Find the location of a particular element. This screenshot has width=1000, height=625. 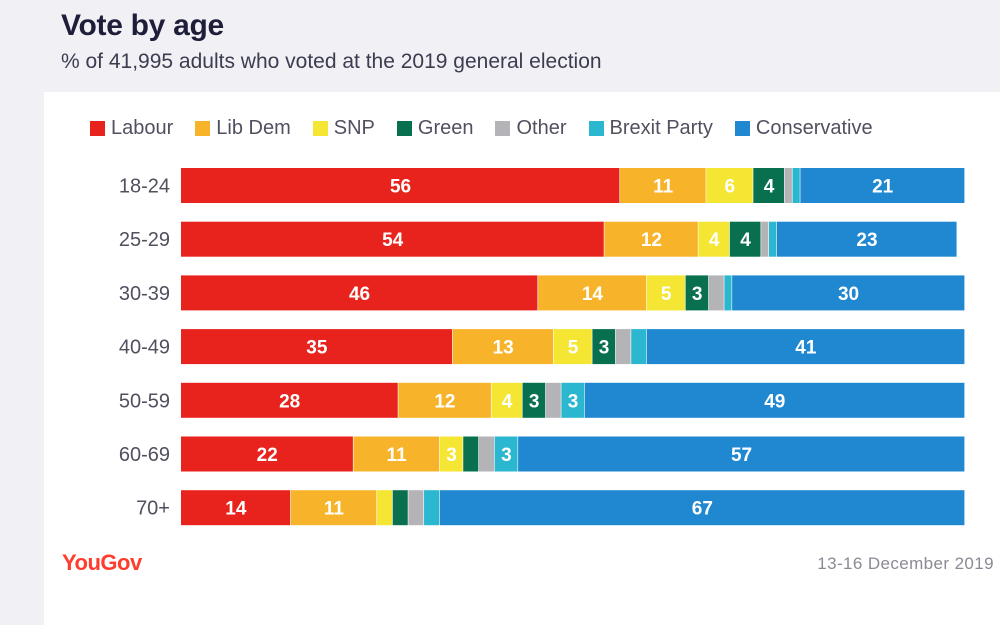

legend-item-snp: SNP is located at coordinates (343, 128).